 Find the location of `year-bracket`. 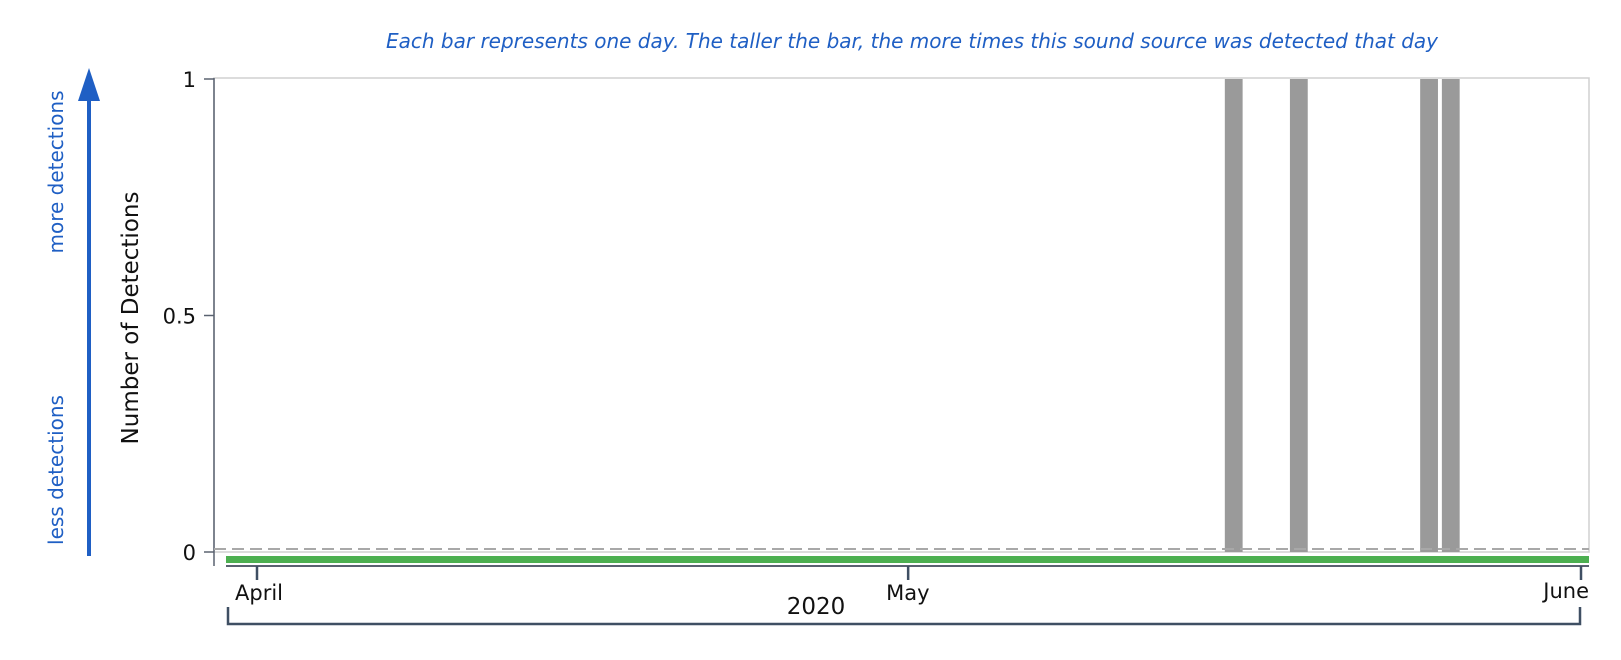

year-bracket is located at coordinates (904, 616).